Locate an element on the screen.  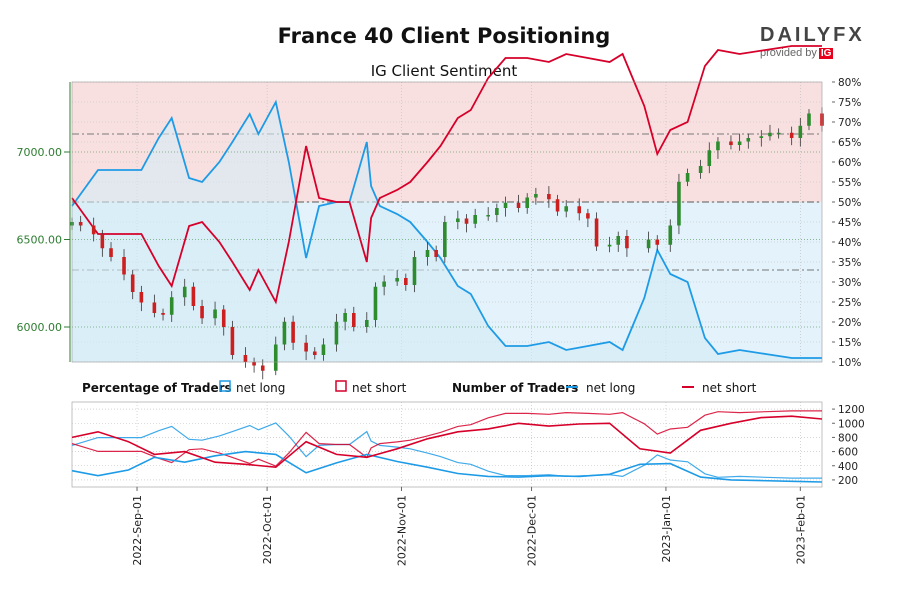
price-tick-label: 6000.00 is located at coordinates (40, 327).